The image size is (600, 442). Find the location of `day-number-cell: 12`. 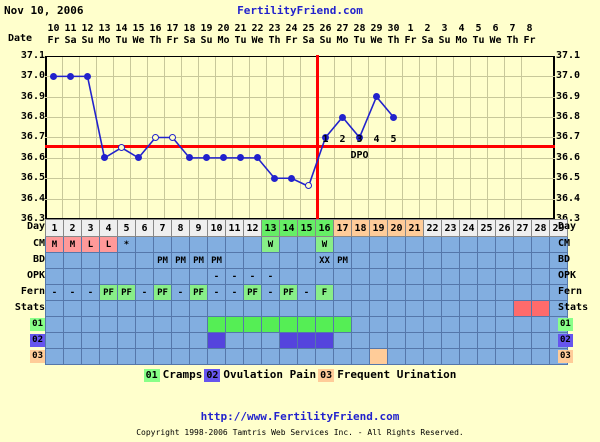

day-number-cell: 12 is located at coordinates (252, 228).